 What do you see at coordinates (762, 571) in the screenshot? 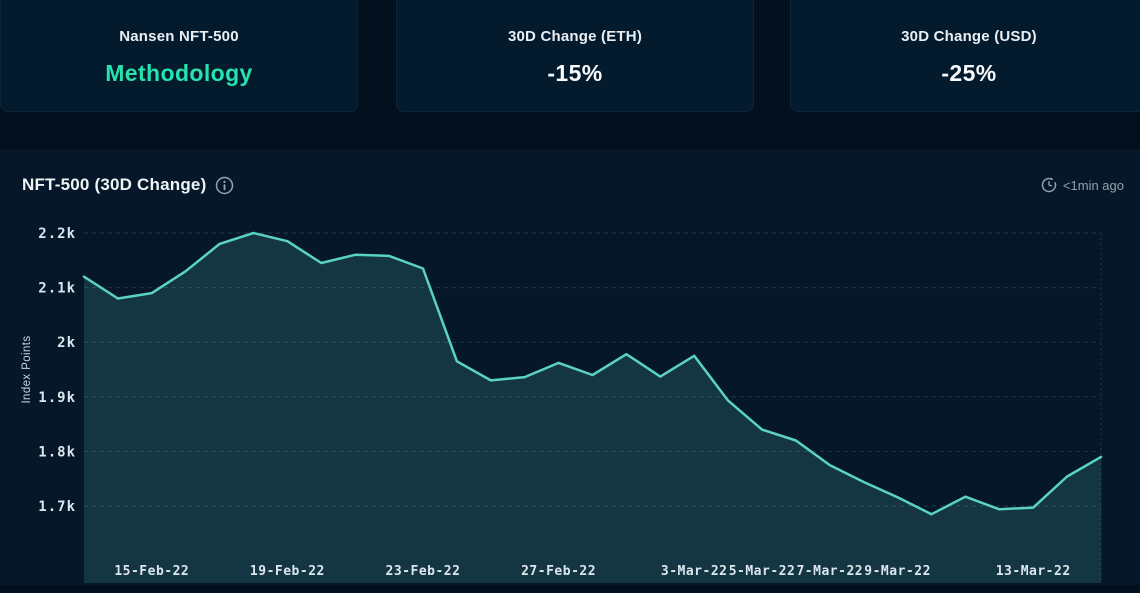
I see `svg-text: 5-Mar-22` at bounding box center [762, 571].